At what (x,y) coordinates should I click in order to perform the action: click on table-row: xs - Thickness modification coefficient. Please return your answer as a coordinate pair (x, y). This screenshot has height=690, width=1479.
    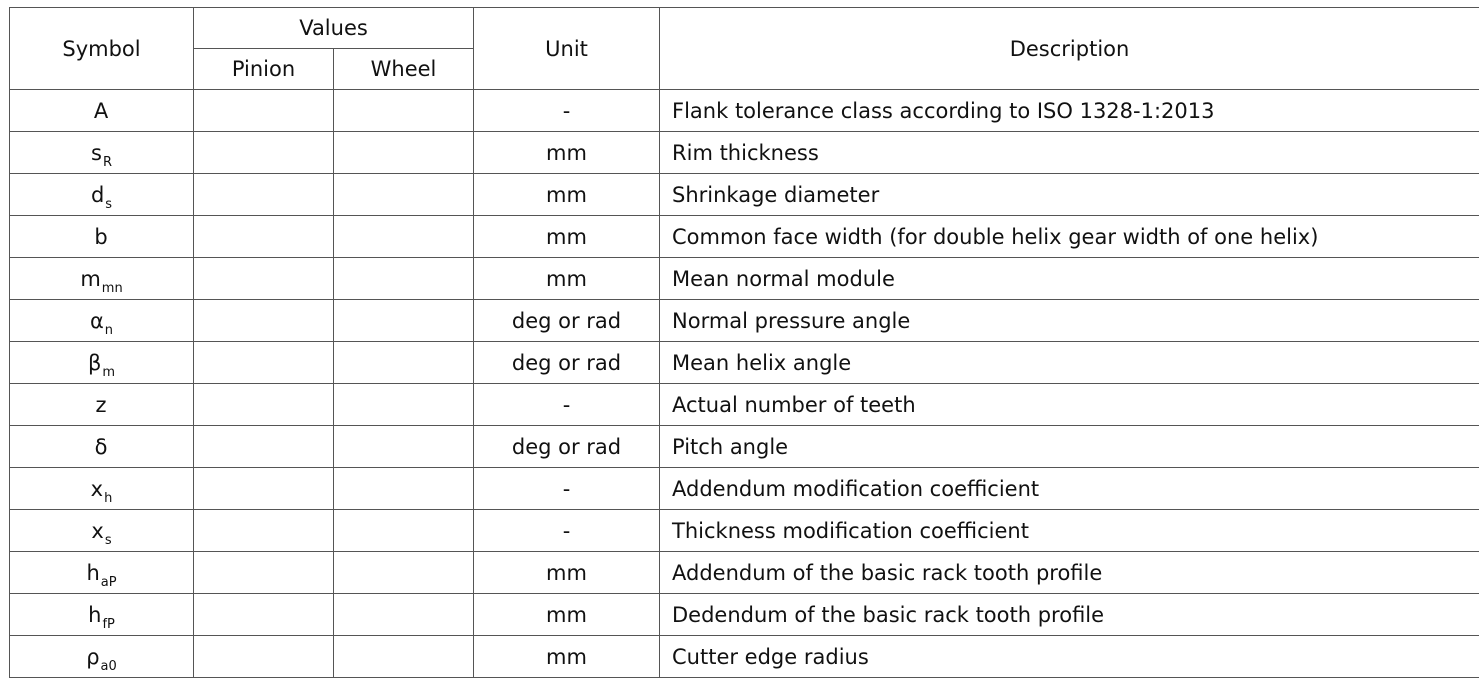
    Looking at the image, I should click on (744, 530).